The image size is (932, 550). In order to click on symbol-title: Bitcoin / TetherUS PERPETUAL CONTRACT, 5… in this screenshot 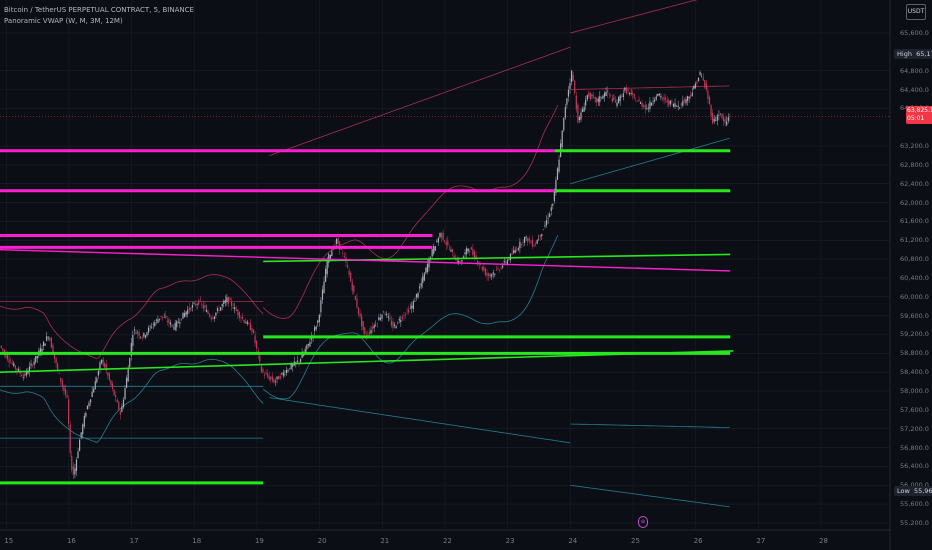, I will do `click(99, 10)`.